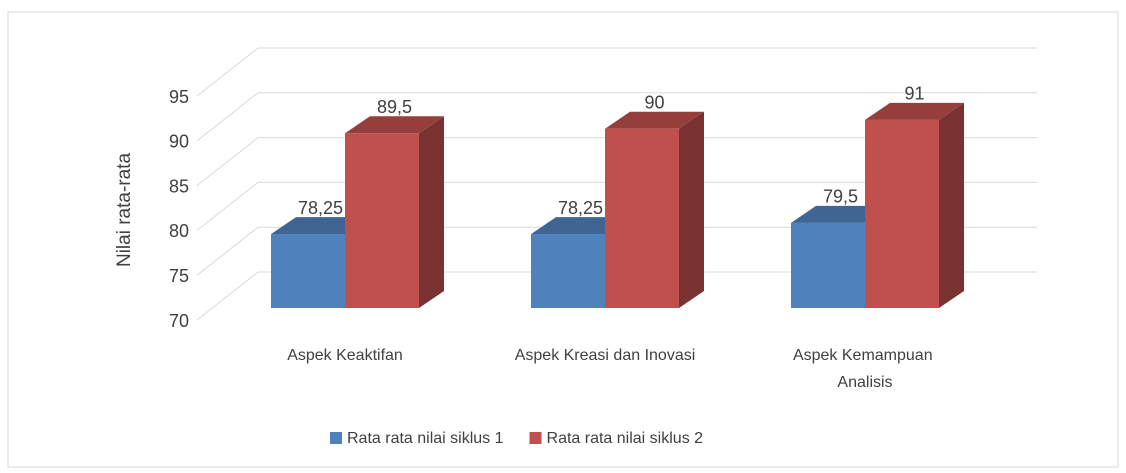  I want to click on data-label: 79,5, so click(840, 197).